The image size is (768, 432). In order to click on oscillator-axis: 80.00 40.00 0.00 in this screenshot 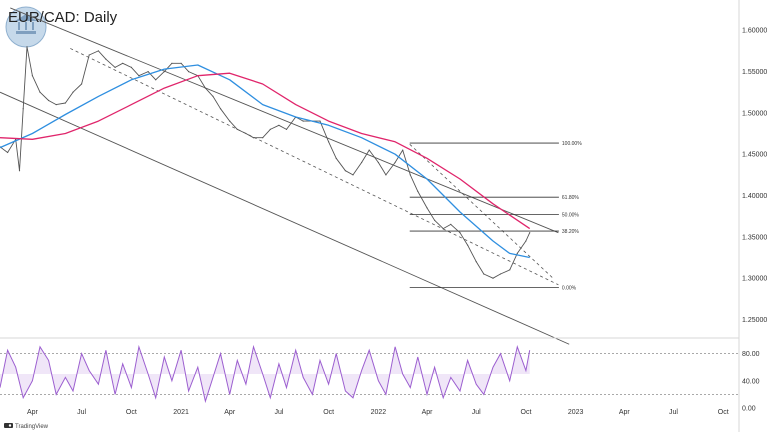, I will do `click(751, 381)`.